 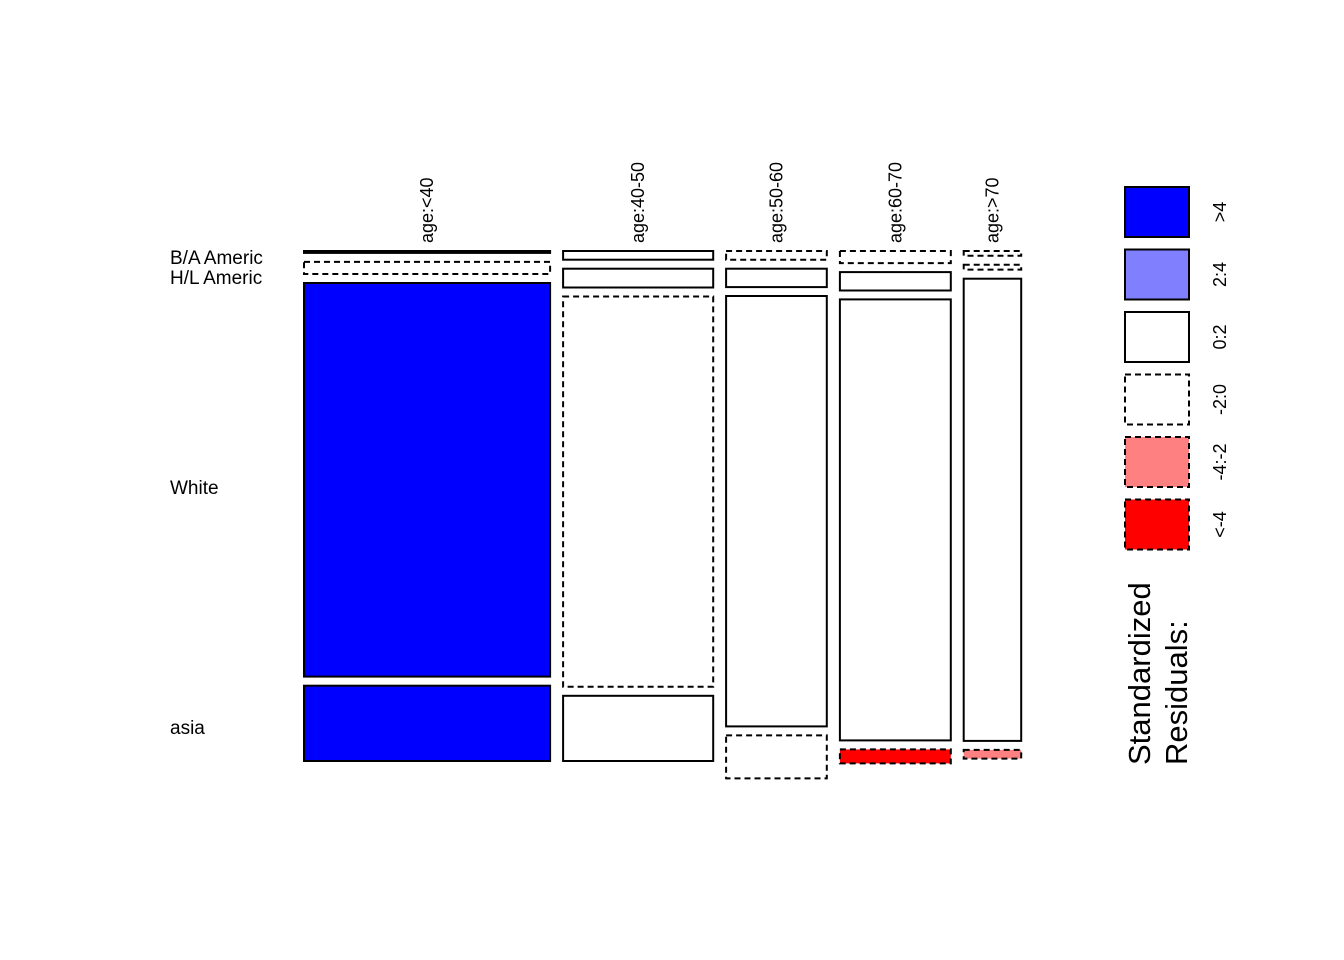 What do you see at coordinates (1220, 212) in the screenshot?
I see `legend-label-0: >4` at bounding box center [1220, 212].